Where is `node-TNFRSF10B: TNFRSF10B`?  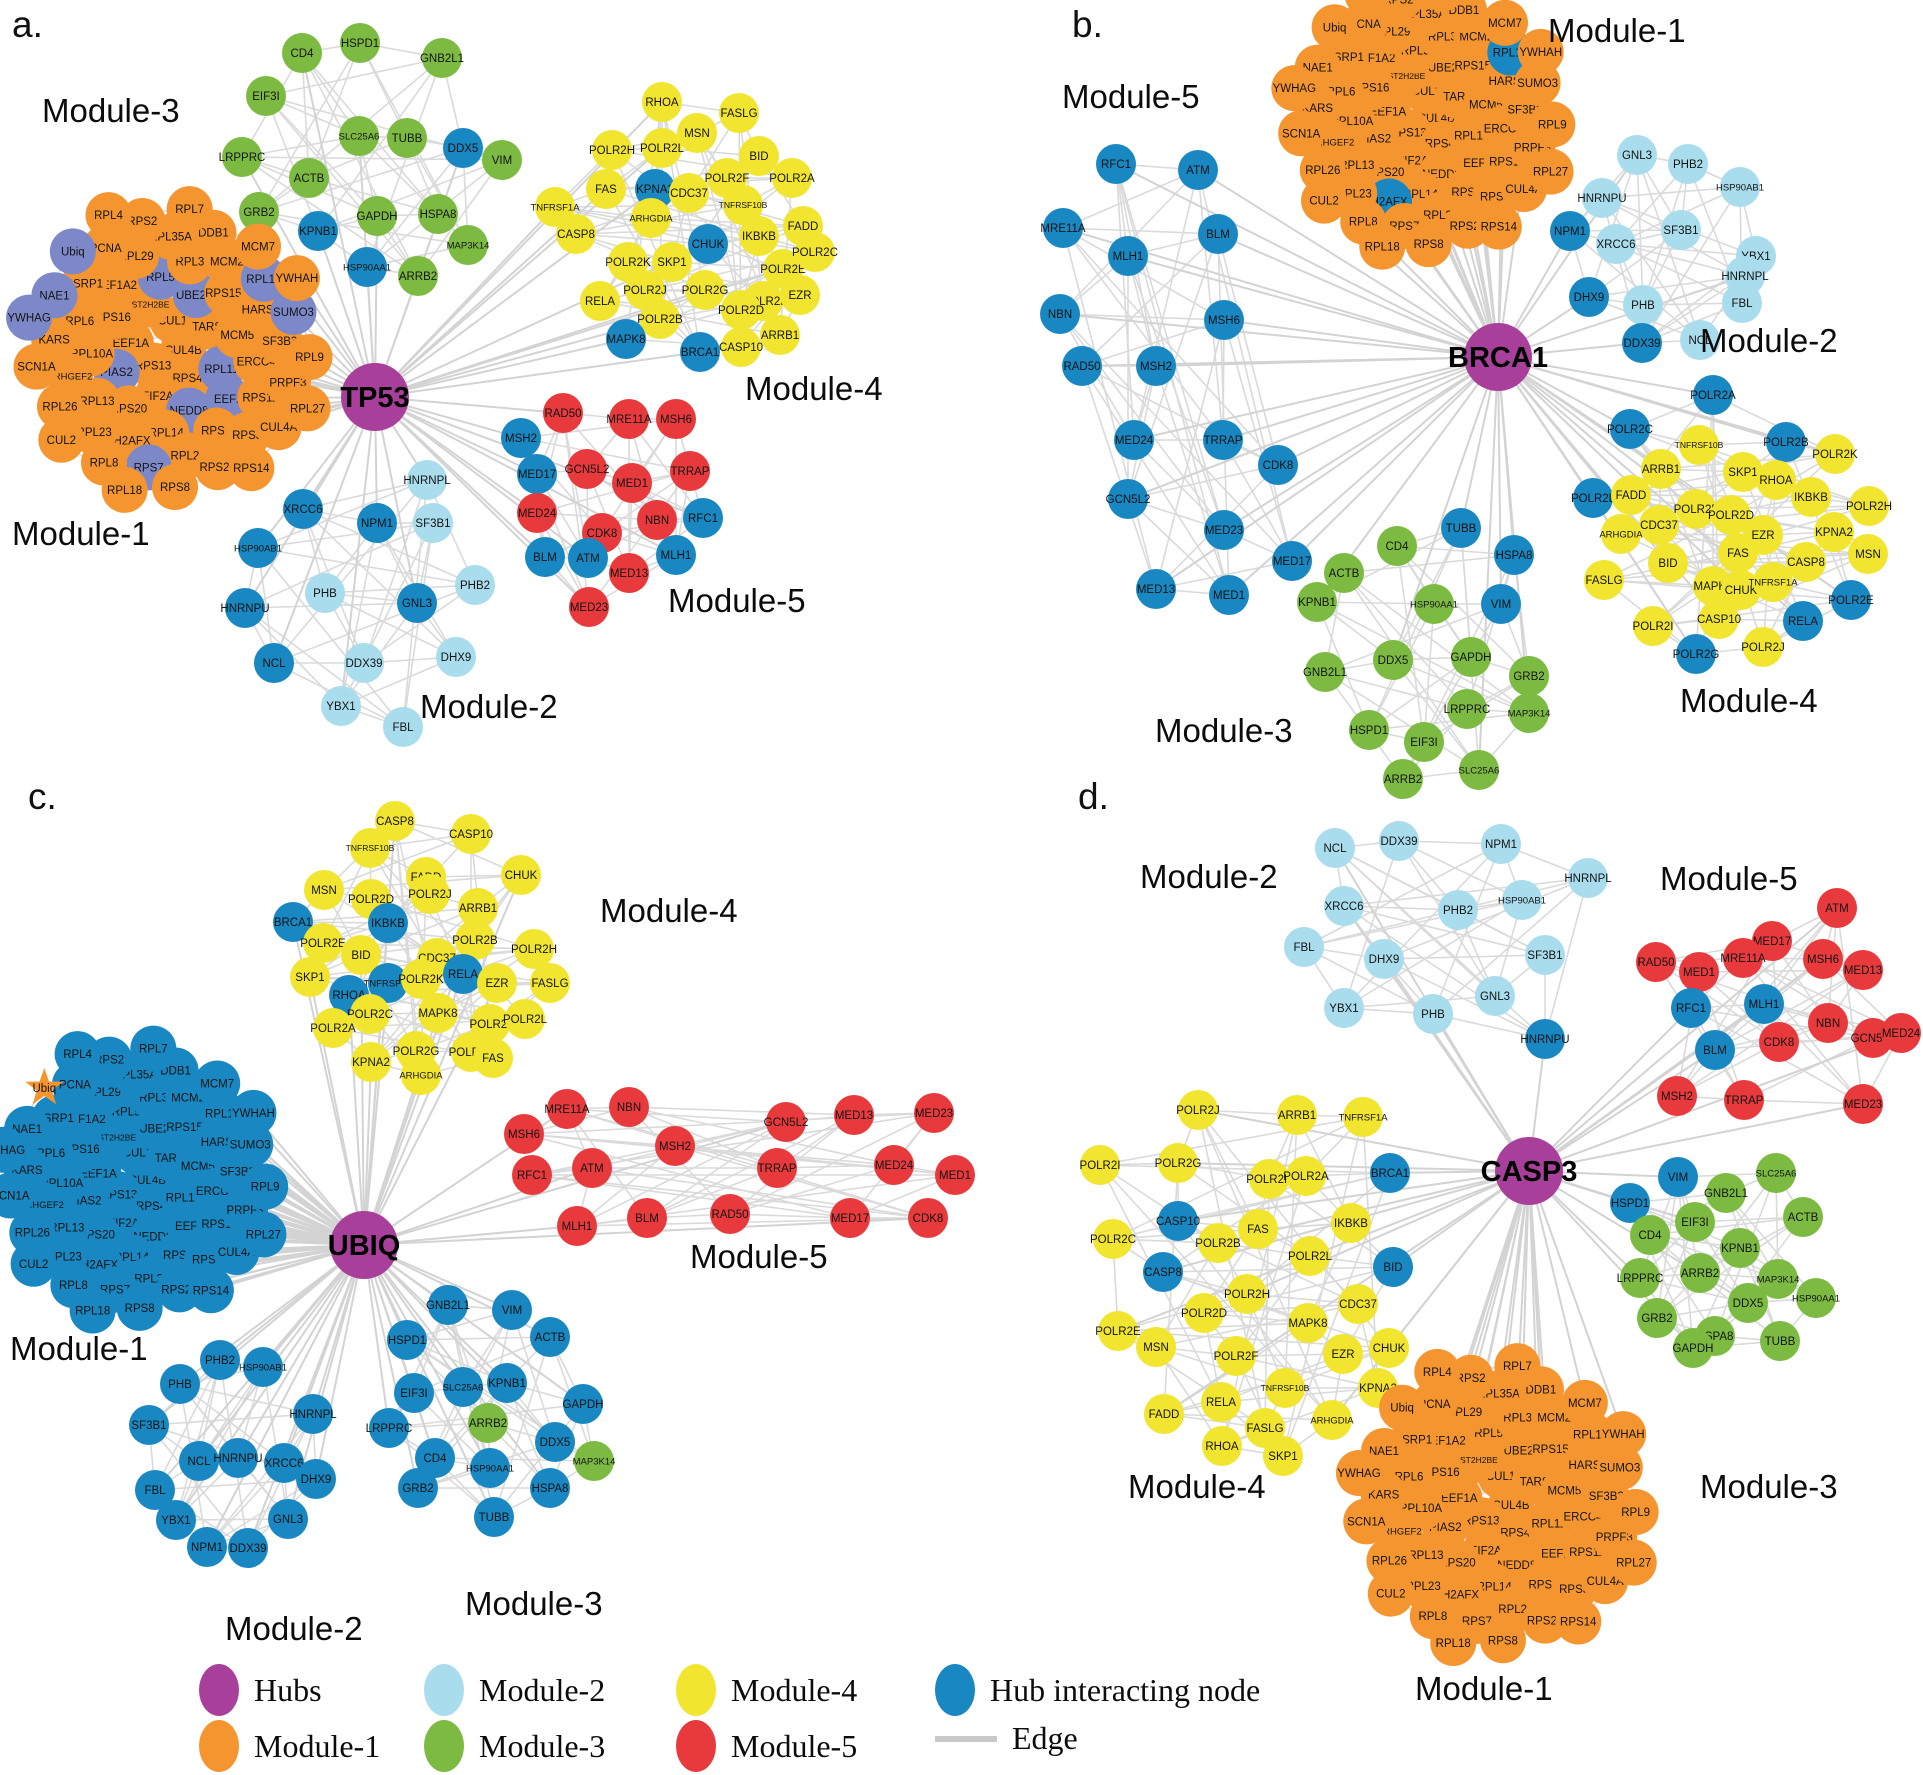 node-TNFRSF10B: TNFRSF10B is located at coordinates (1699, 445).